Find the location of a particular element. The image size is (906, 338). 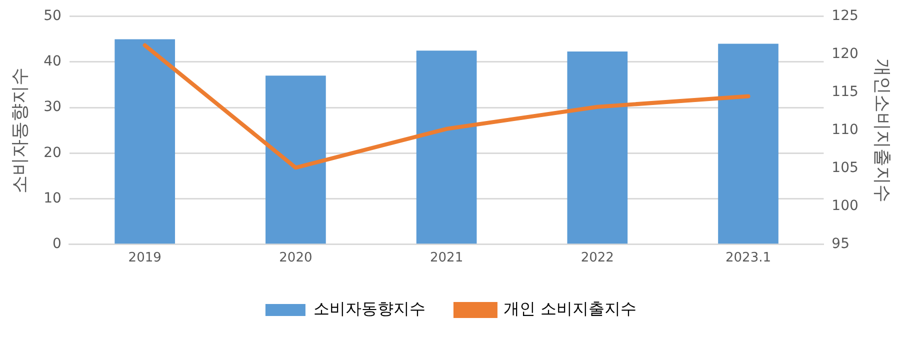

y2-tick-label: 105 is located at coordinates (845, 168).